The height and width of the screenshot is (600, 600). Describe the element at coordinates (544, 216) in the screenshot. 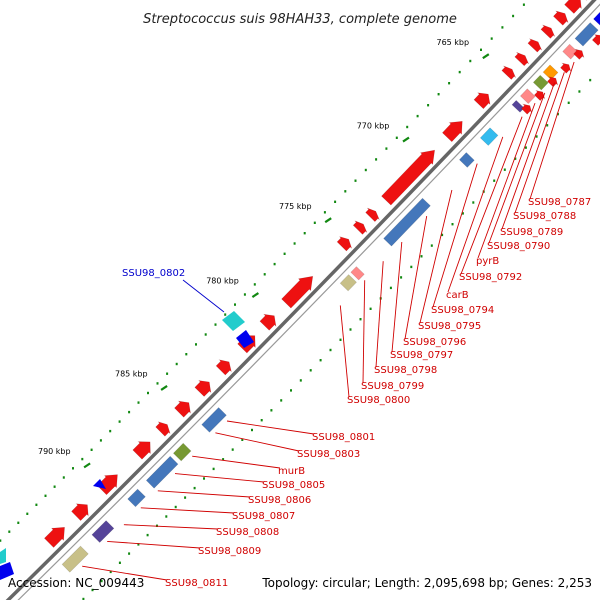

I see `gene-label: SSU98_0788` at that location.